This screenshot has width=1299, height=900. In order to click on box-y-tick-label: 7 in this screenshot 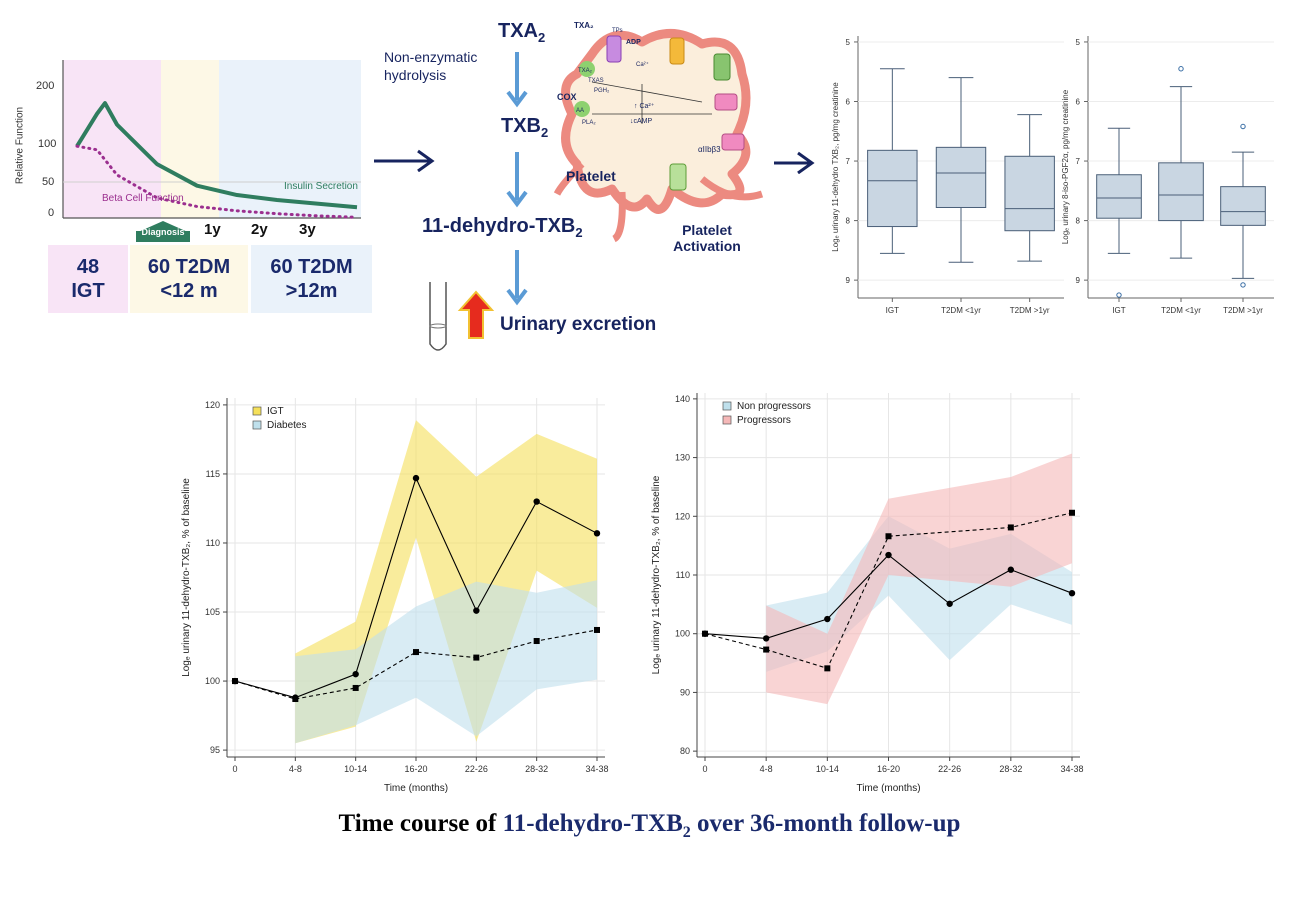, I will do `click(1078, 161)`.